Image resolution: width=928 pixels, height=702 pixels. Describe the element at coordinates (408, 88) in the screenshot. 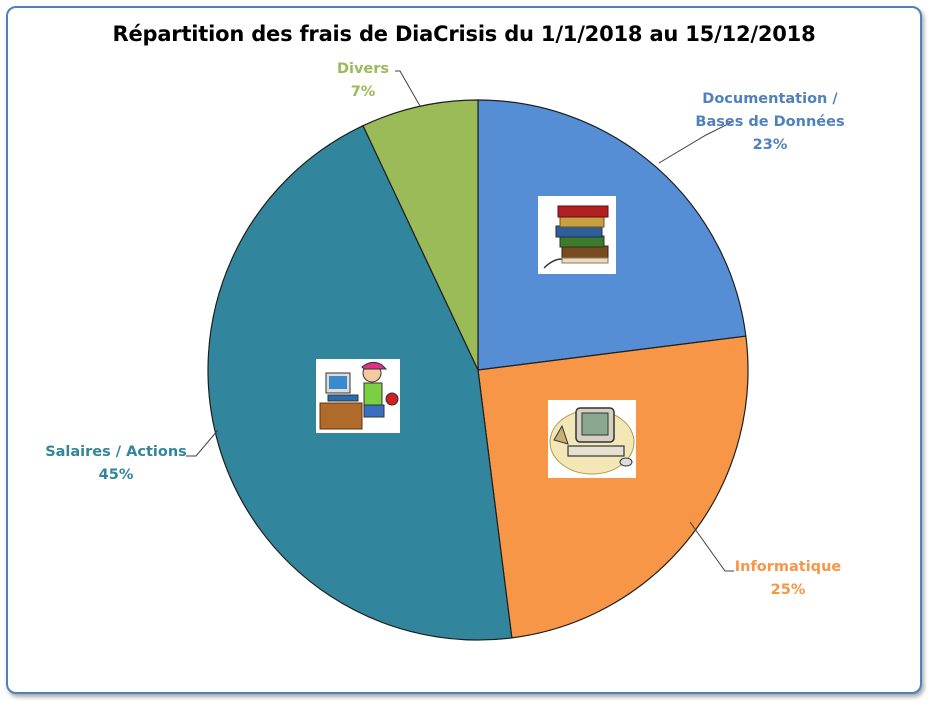

I see `leader-line-divers` at that location.